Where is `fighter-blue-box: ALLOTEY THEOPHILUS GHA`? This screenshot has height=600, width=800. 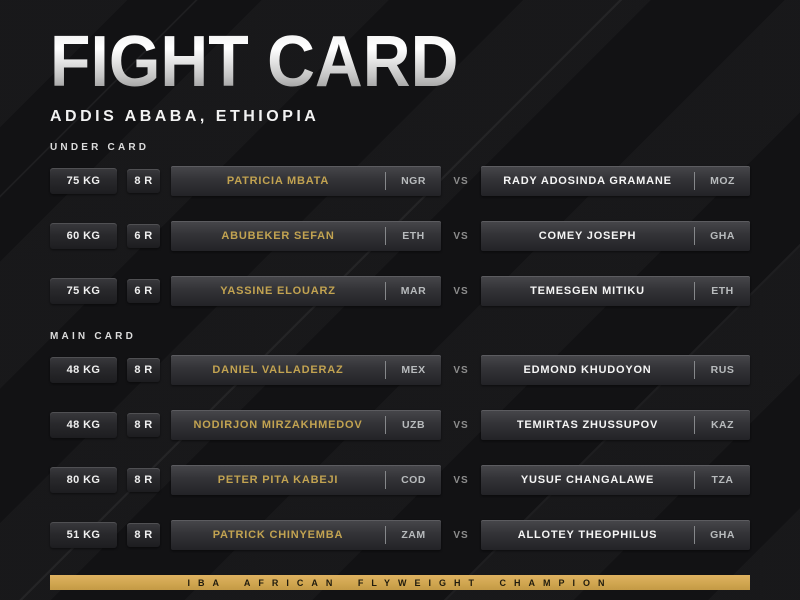
fighter-blue-box: ALLOTEY THEOPHILUS GHA is located at coordinates (615, 535).